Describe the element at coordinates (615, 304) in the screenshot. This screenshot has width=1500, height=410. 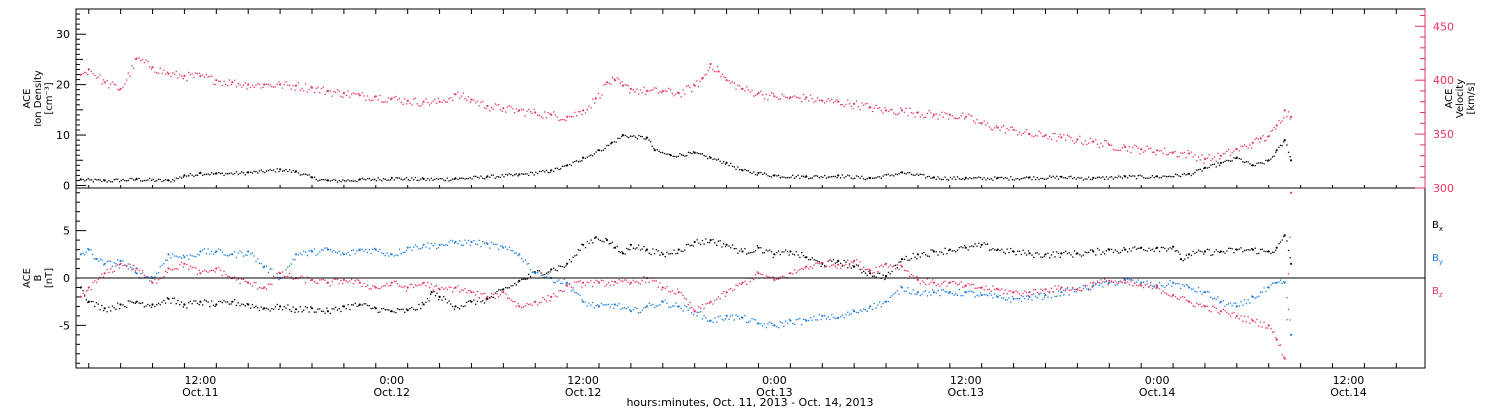
I see `data-point-by` at that location.